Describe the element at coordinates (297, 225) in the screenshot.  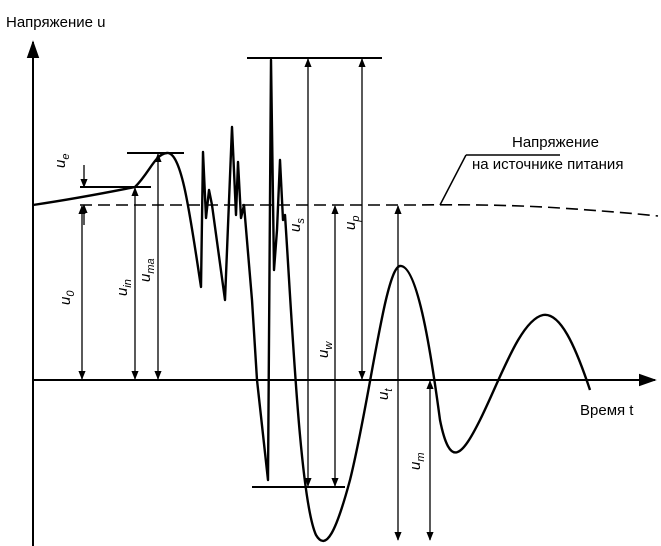
I see `u-s-label: us` at that location.